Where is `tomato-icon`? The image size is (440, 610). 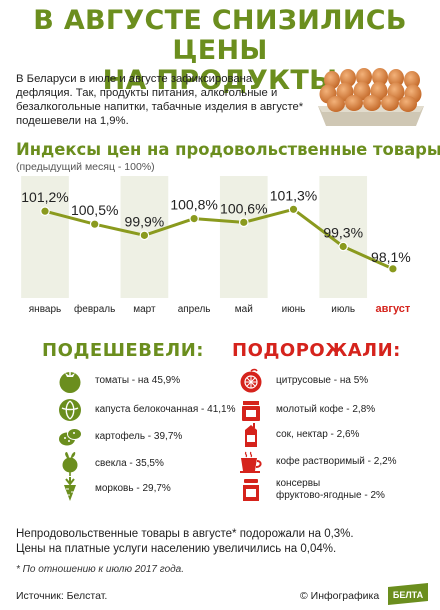 tomato-icon is located at coordinates (70, 382).